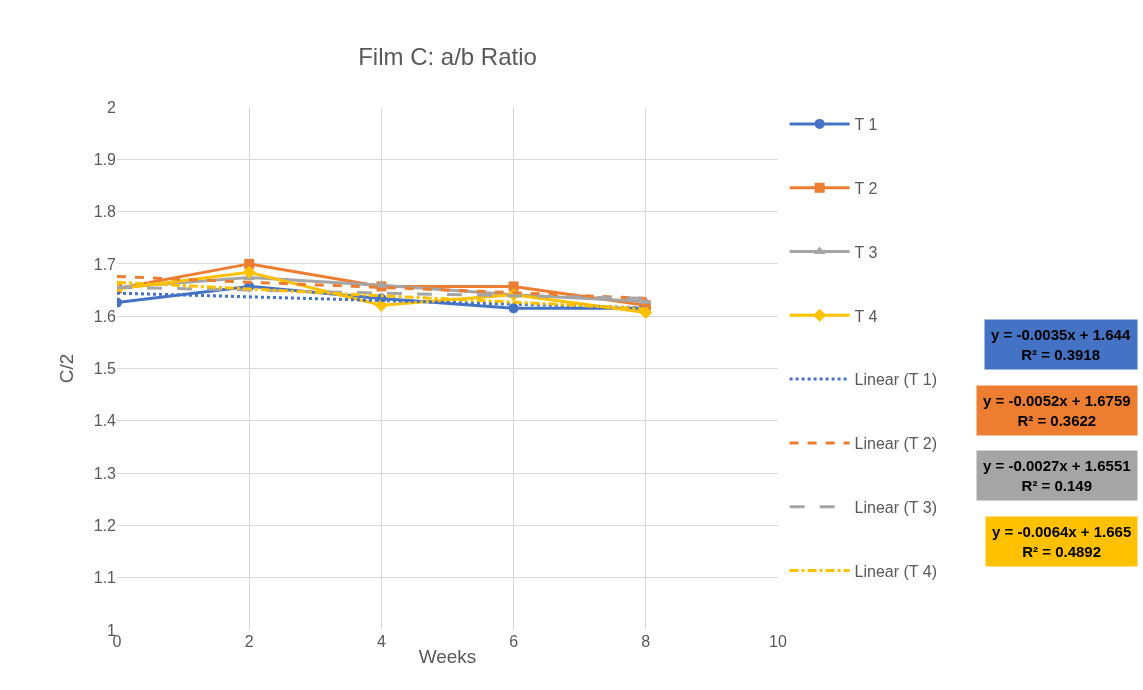 This screenshot has width=1143, height=690. Describe the element at coordinates (117, 641) in the screenshot. I see `x-tick-label: 0` at that location.